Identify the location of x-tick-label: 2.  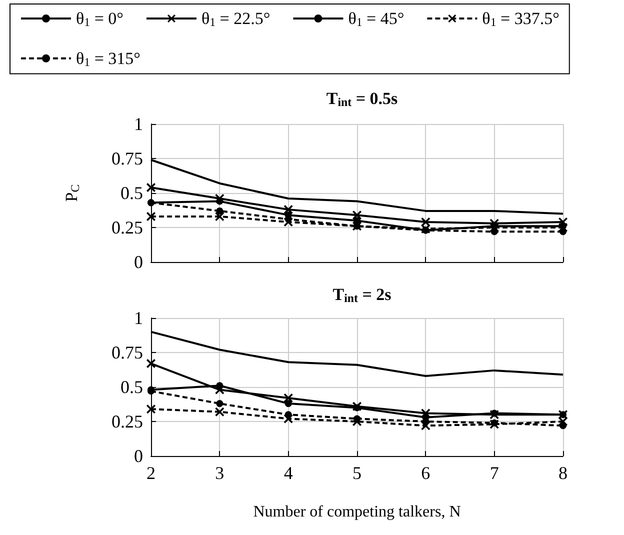
(151, 473).